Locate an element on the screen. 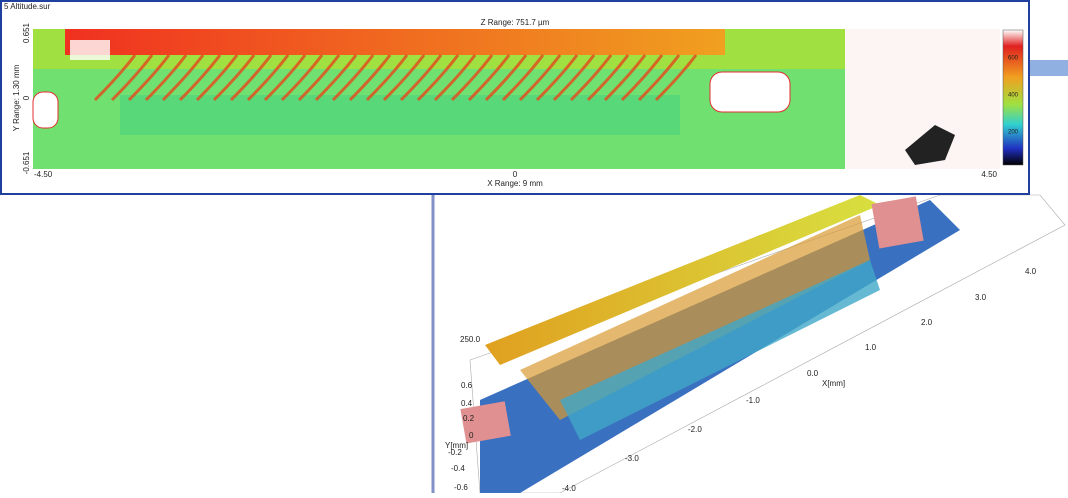  x-tick-label: 0.0 is located at coordinates (813, 373).